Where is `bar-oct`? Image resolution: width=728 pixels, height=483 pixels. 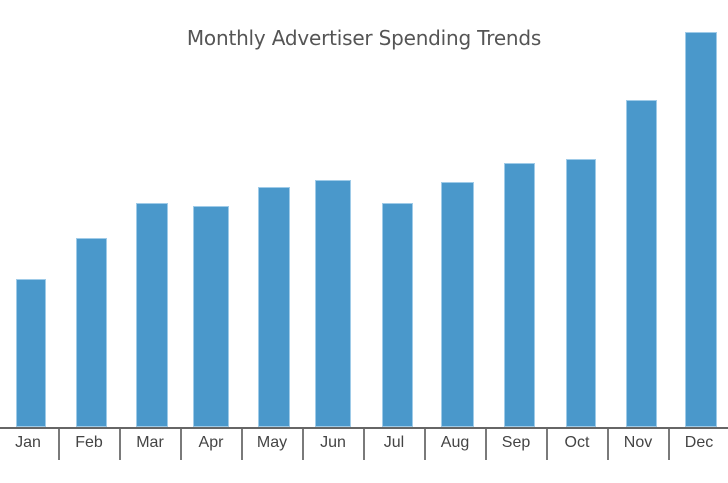
bar-oct is located at coordinates (581, 293).